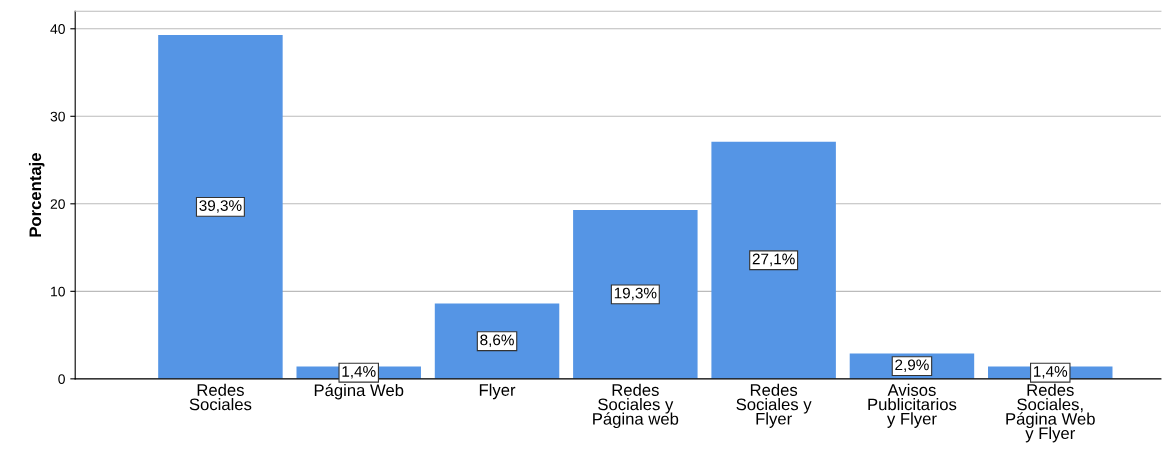 This screenshot has height=451, width=1175. What do you see at coordinates (57, 204) in the screenshot?
I see `y-tick-label: 20` at bounding box center [57, 204].